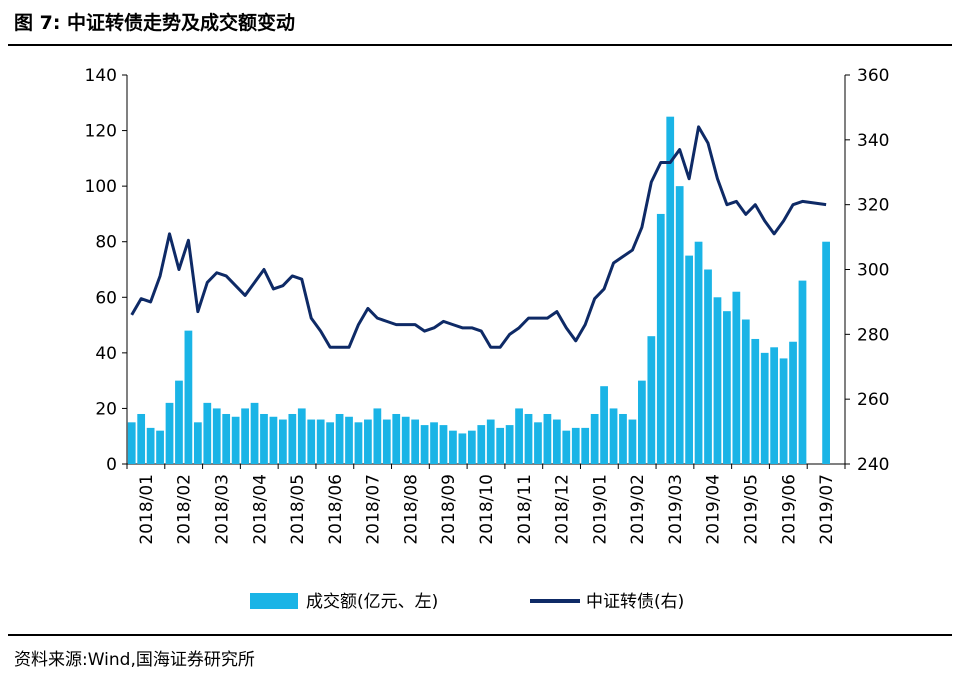 The width and height of the screenshot is (973, 679). What do you see at coordinates (101, 76) in the screenshot?
I see `y-left-tick-label: 140` at bounding box center [101, 76].